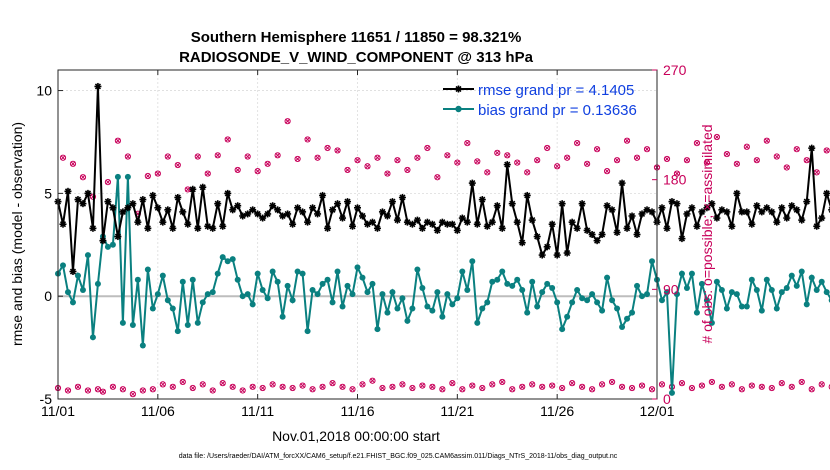 The image size is (830, 470). Describe the element at coordinates (556, 90) in the screenshot. I see `legend-rmse-label: rmse grand pr = 4.1405` at that location.